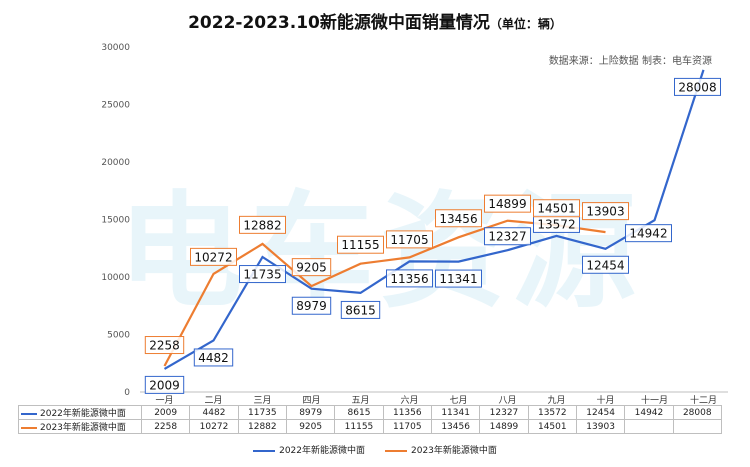 The image size is (750, 467). I want to click on data-label: 13903, so click(605, 212).